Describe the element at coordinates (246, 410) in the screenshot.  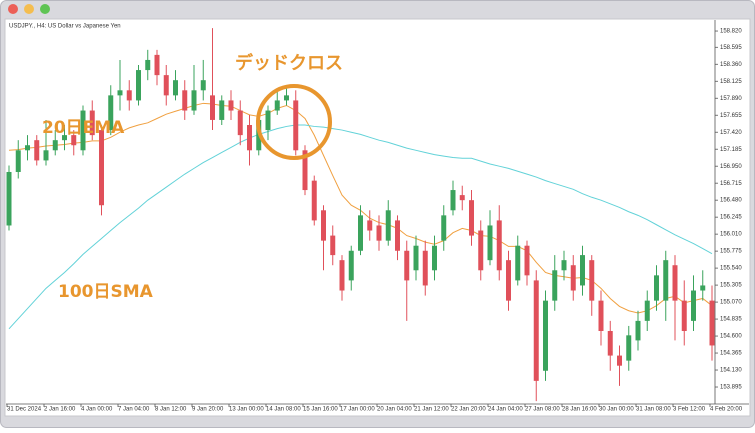
I see `x-tick-label: 13 Jan 00:00` at that location.